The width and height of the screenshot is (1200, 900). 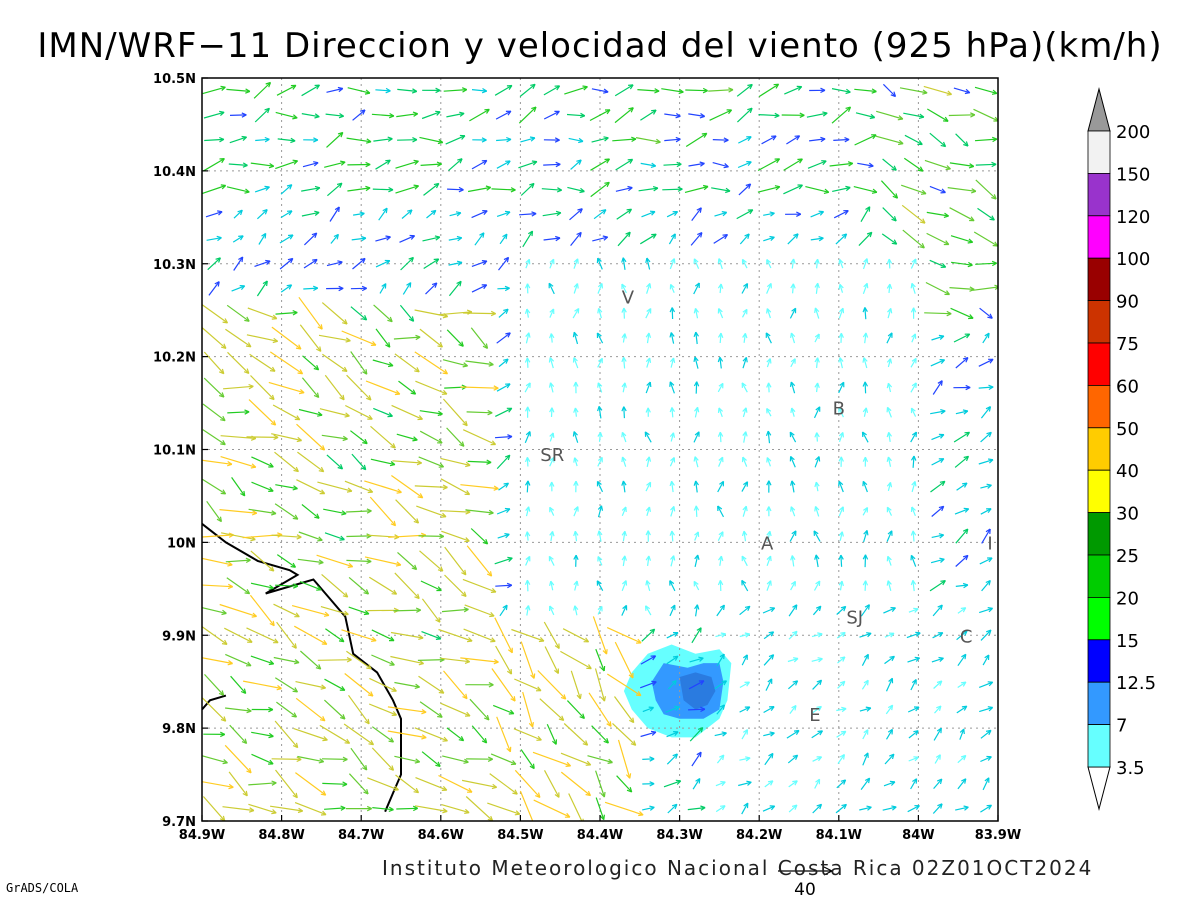 What do you see at coordinates (805, 890) in the screenshot?
I see `reference-vector-label: 40` at bounding box center [805, 890].